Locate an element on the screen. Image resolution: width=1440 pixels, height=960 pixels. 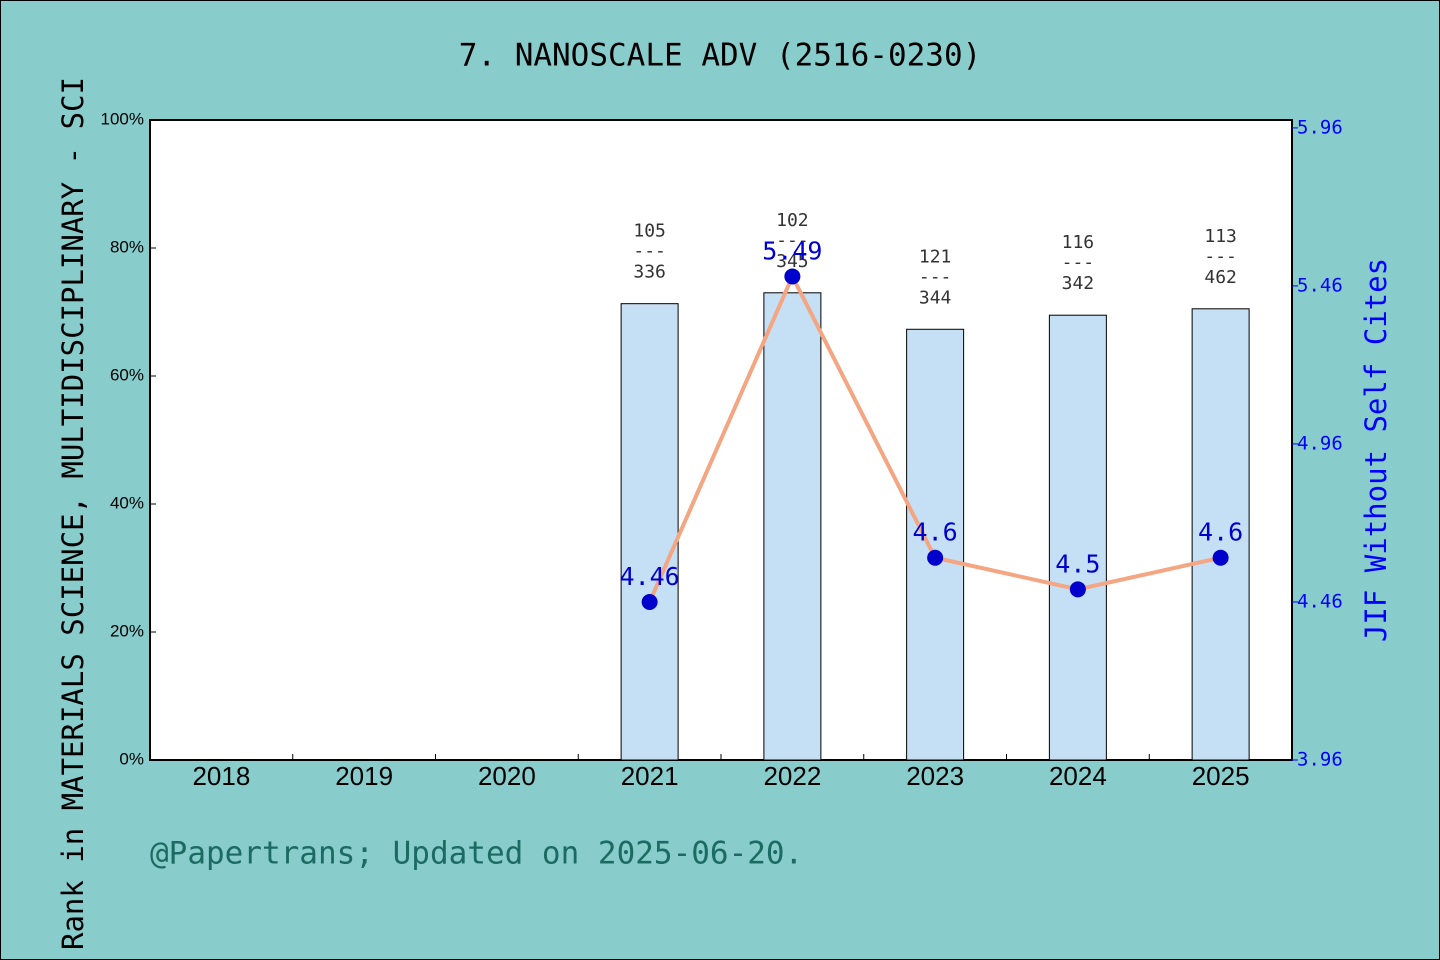
y-tick-label: 100% is located at coordinates (122, 118).